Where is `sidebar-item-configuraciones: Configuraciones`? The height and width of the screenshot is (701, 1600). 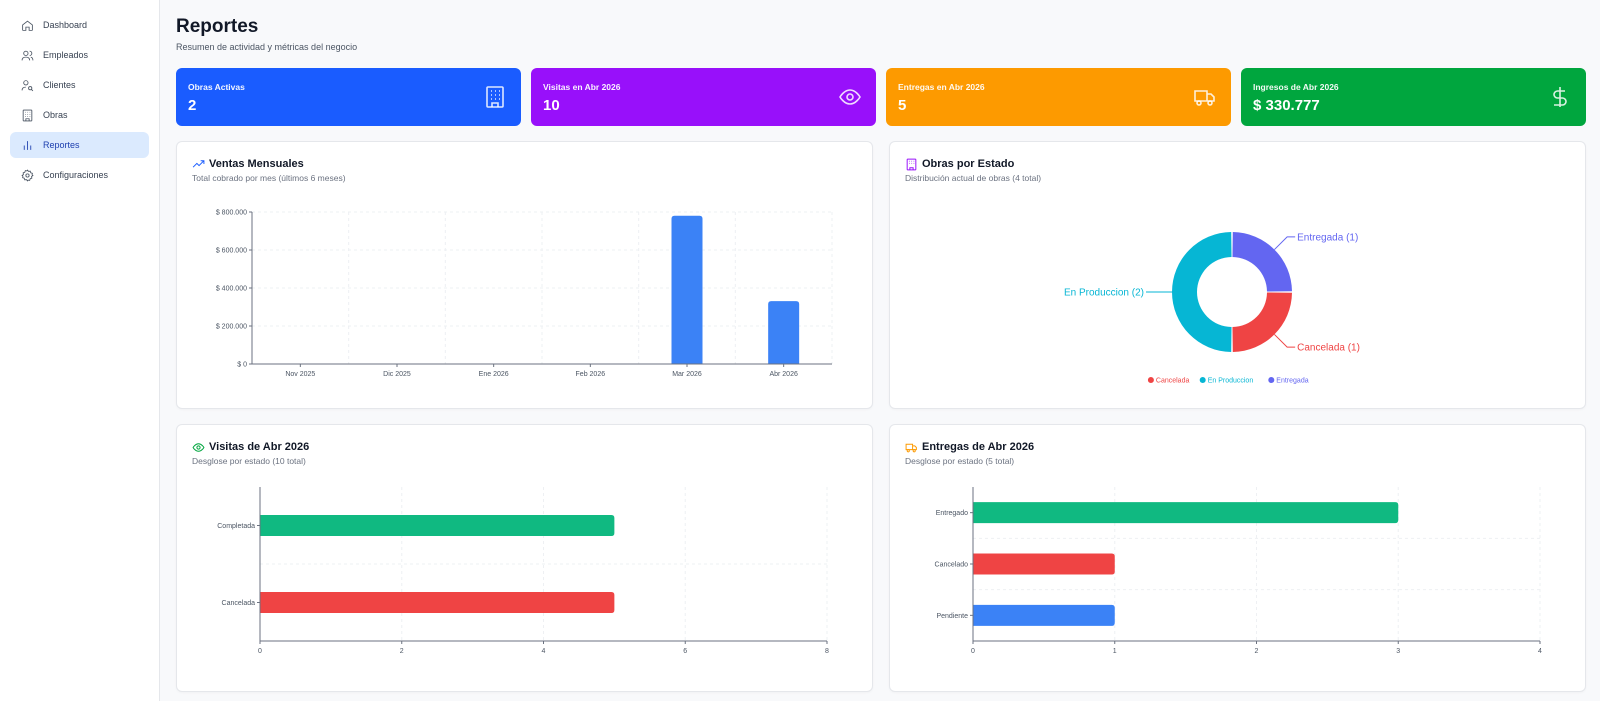
sidebar-item-configuraciones: Configuraciones is located at coordinates (79, 175).